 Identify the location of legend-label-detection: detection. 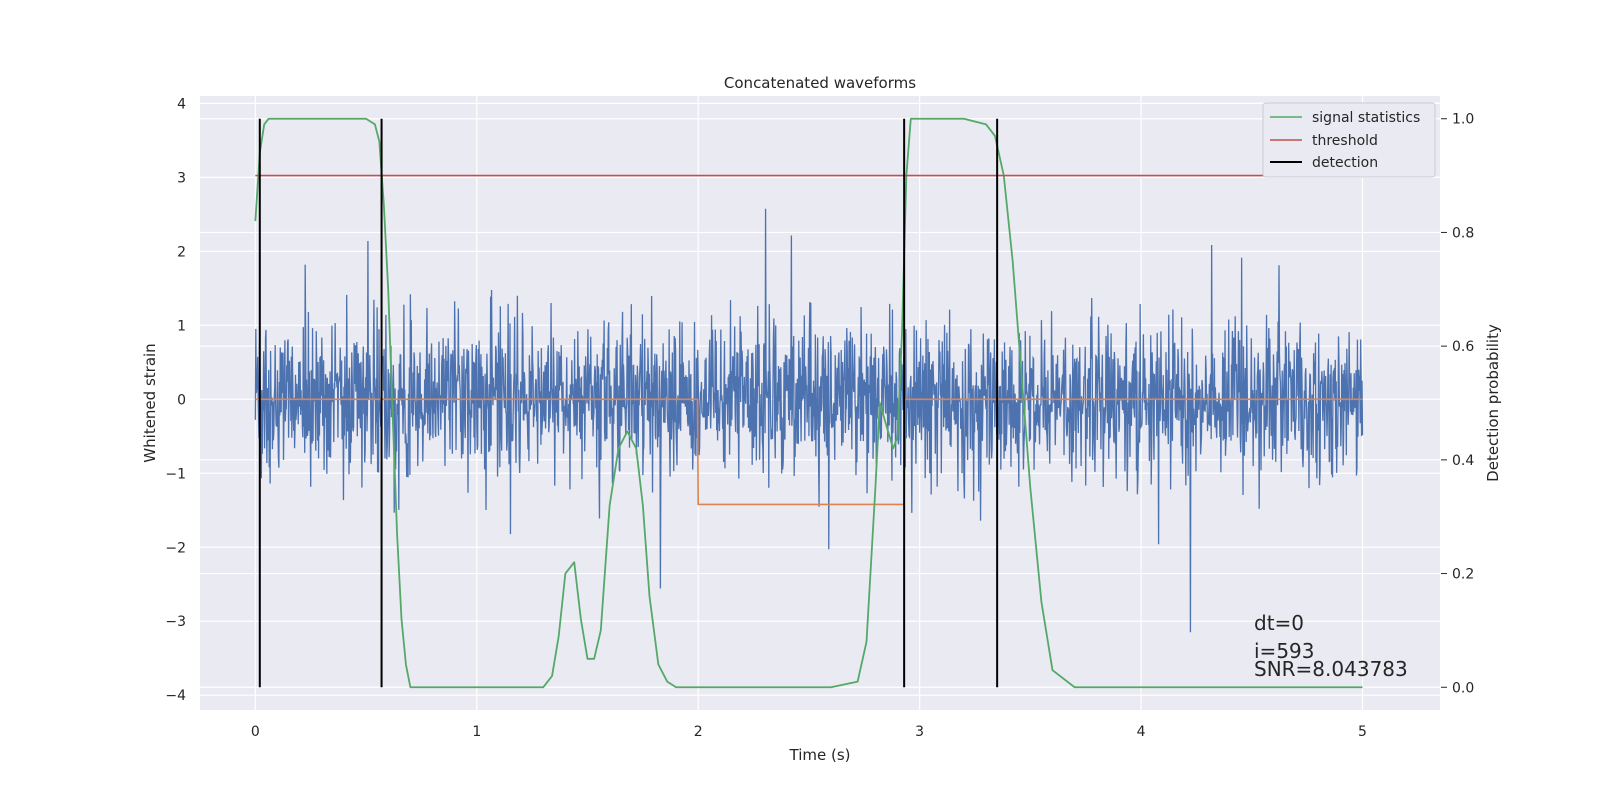
(1345, 163).